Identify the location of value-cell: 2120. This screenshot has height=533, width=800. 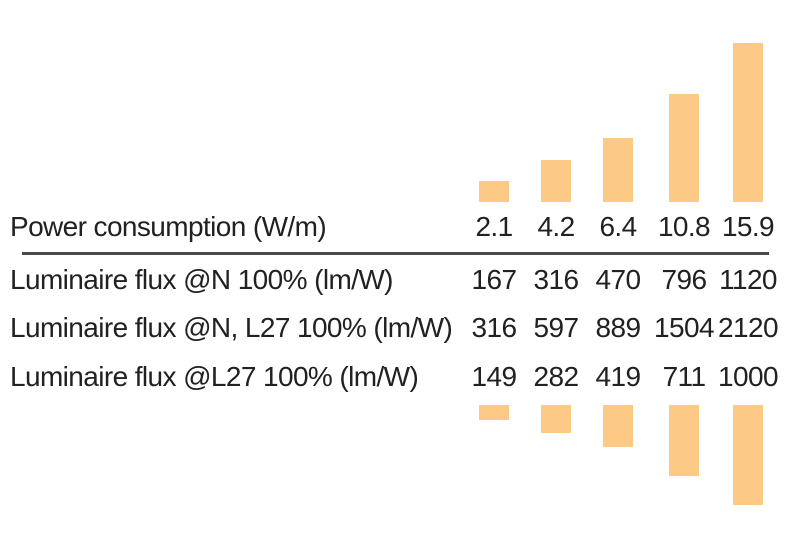
(748, 327).